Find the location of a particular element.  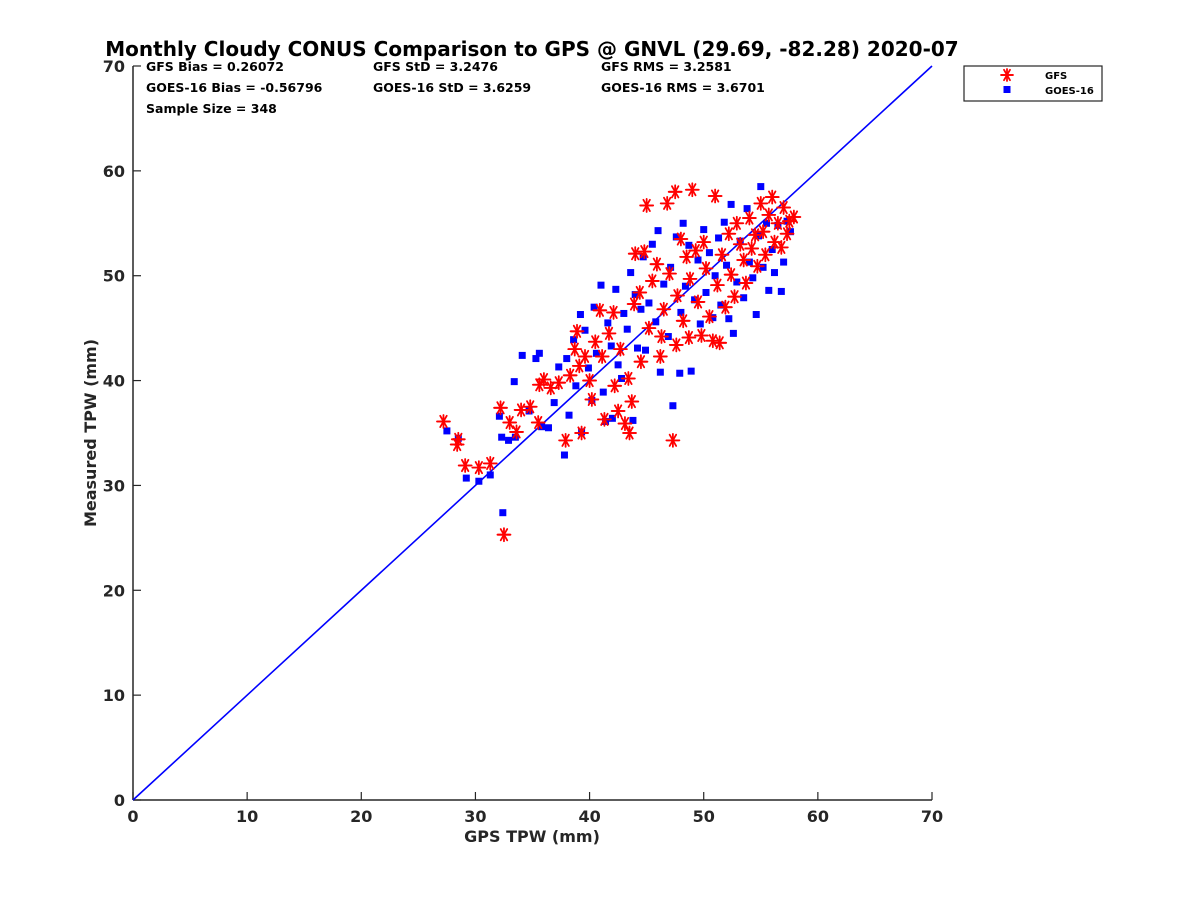

y-tick-label: 50 is located at coordinates (114, 276).